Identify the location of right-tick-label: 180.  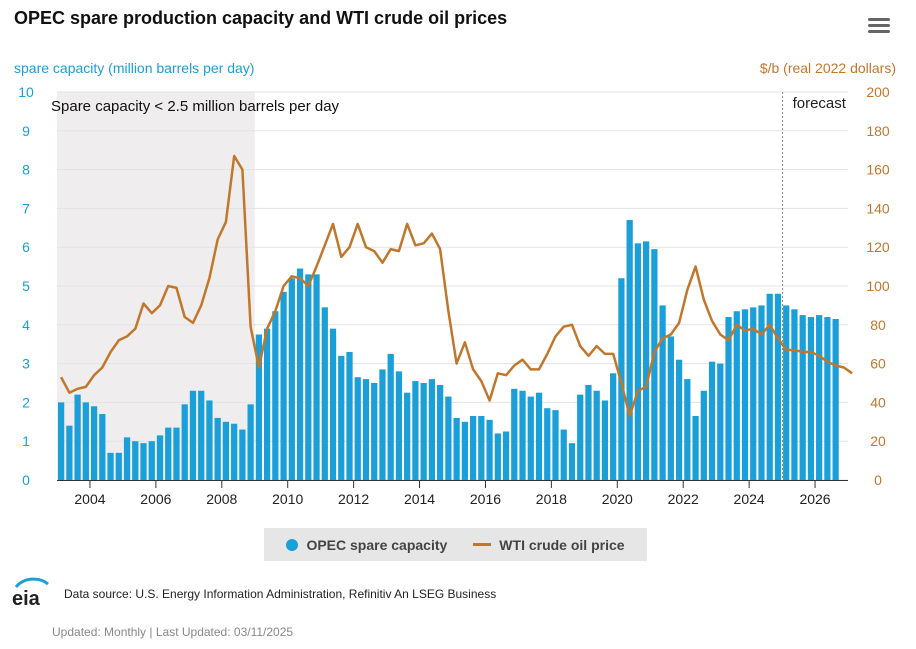
(878, 131).